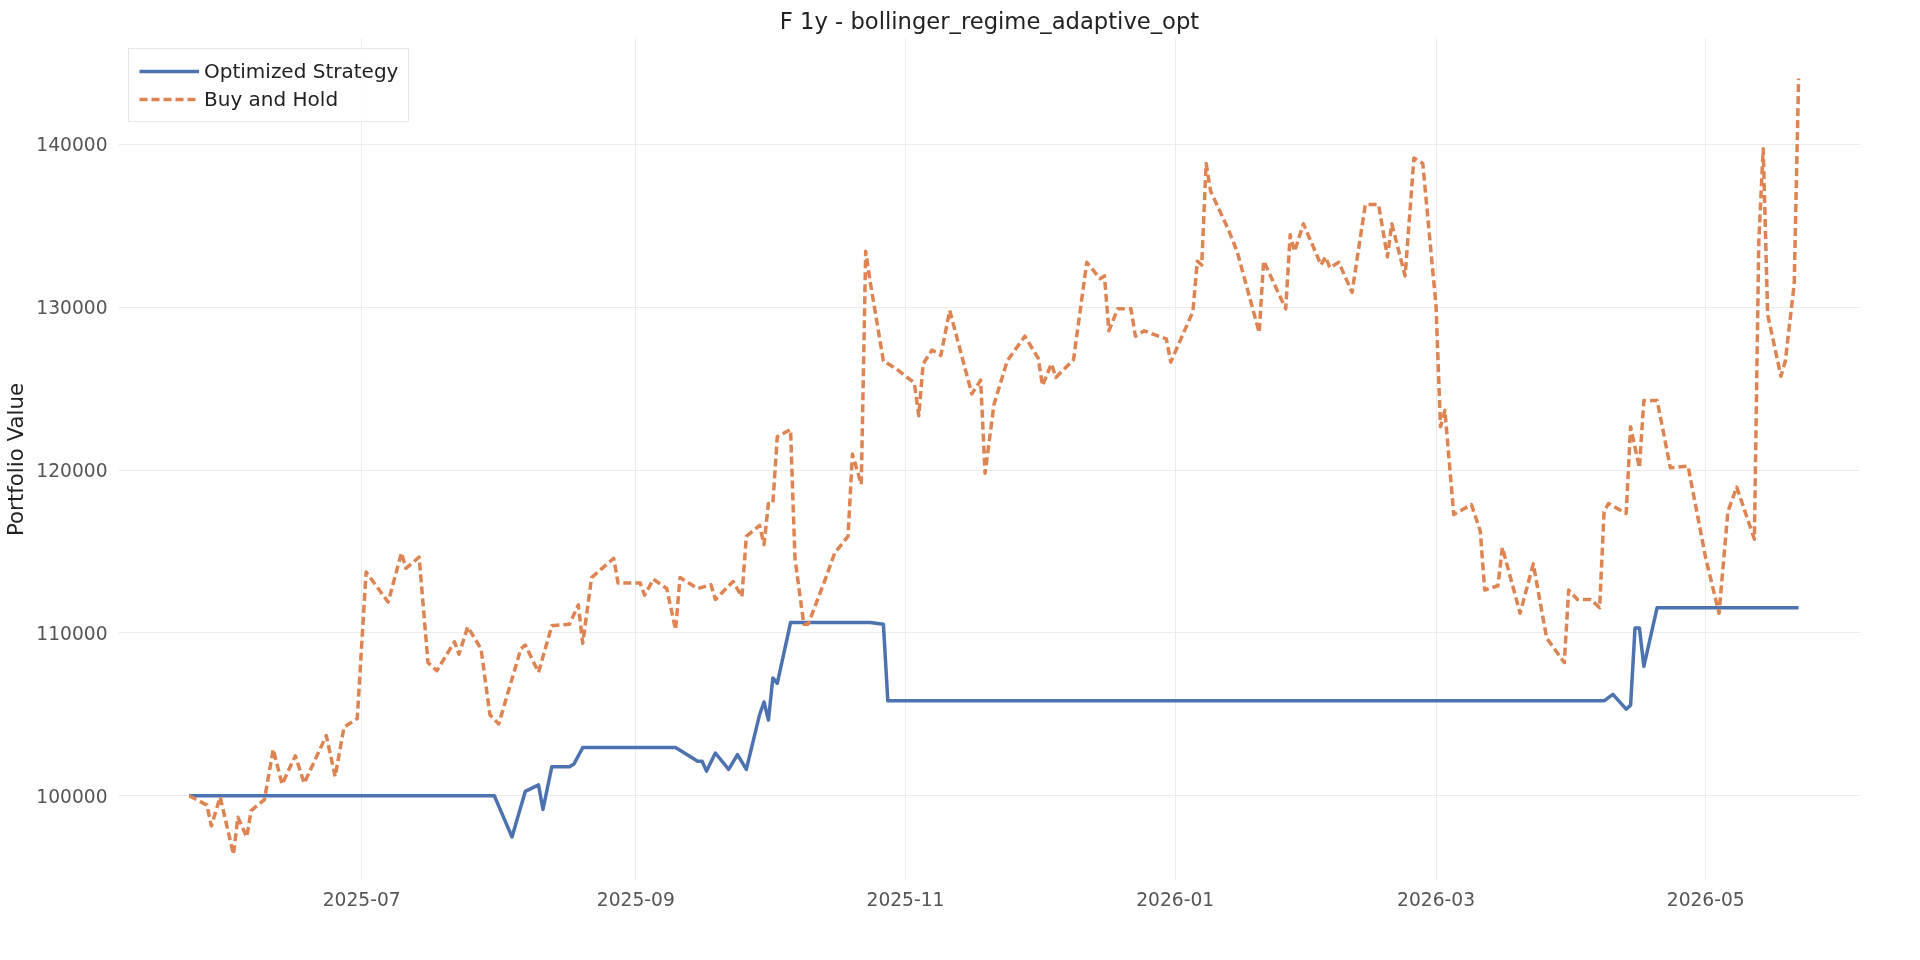 The width and height of the screenshot is (1920, 960). I want to click on y-tick-label: 110000, so click(72, 633).